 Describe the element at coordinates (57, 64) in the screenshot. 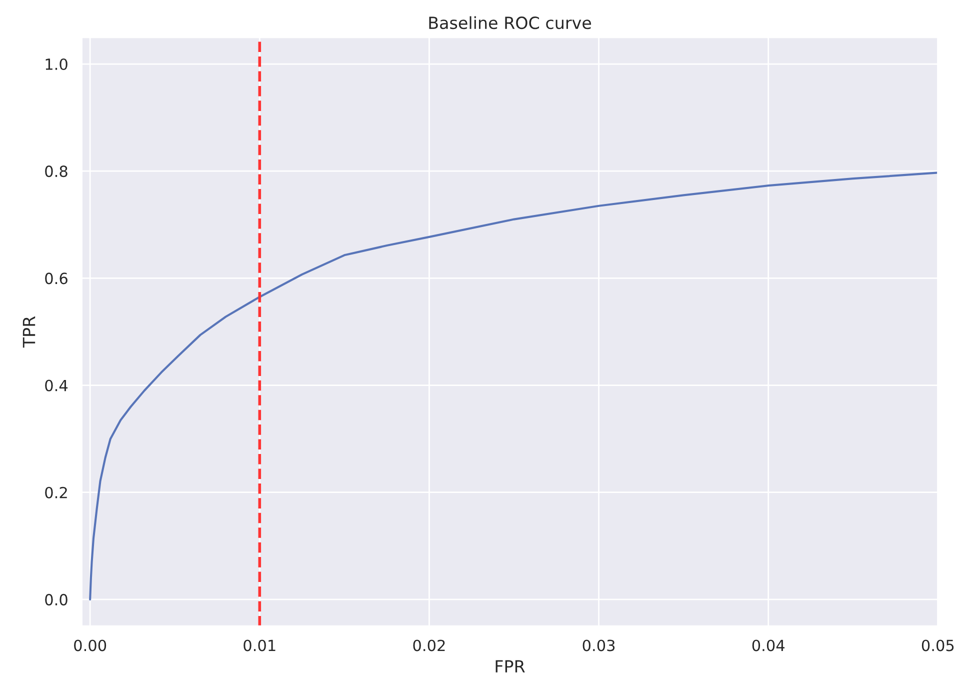

I see `y-tick-label: 1.0` at that location.